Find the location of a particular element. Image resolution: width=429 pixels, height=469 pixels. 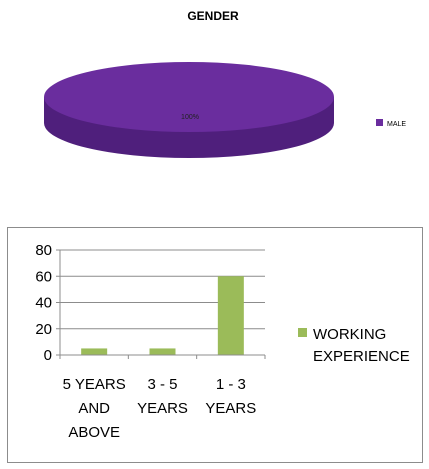

x-tick-label-line: AND is located at coordinates (94, 408).